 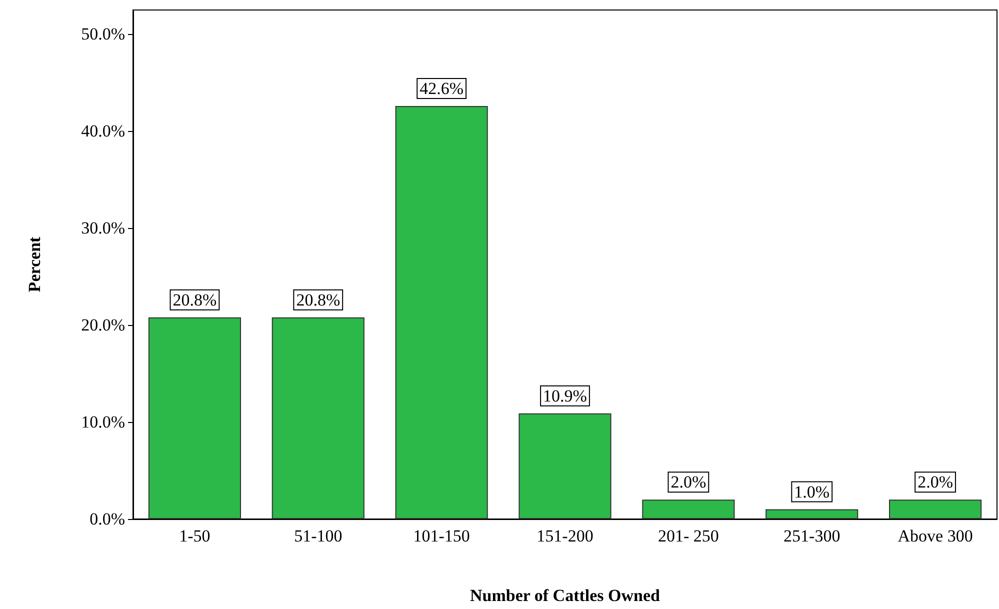 I want to click on x-tick-label: 51-100, so click(x=318, y=536).